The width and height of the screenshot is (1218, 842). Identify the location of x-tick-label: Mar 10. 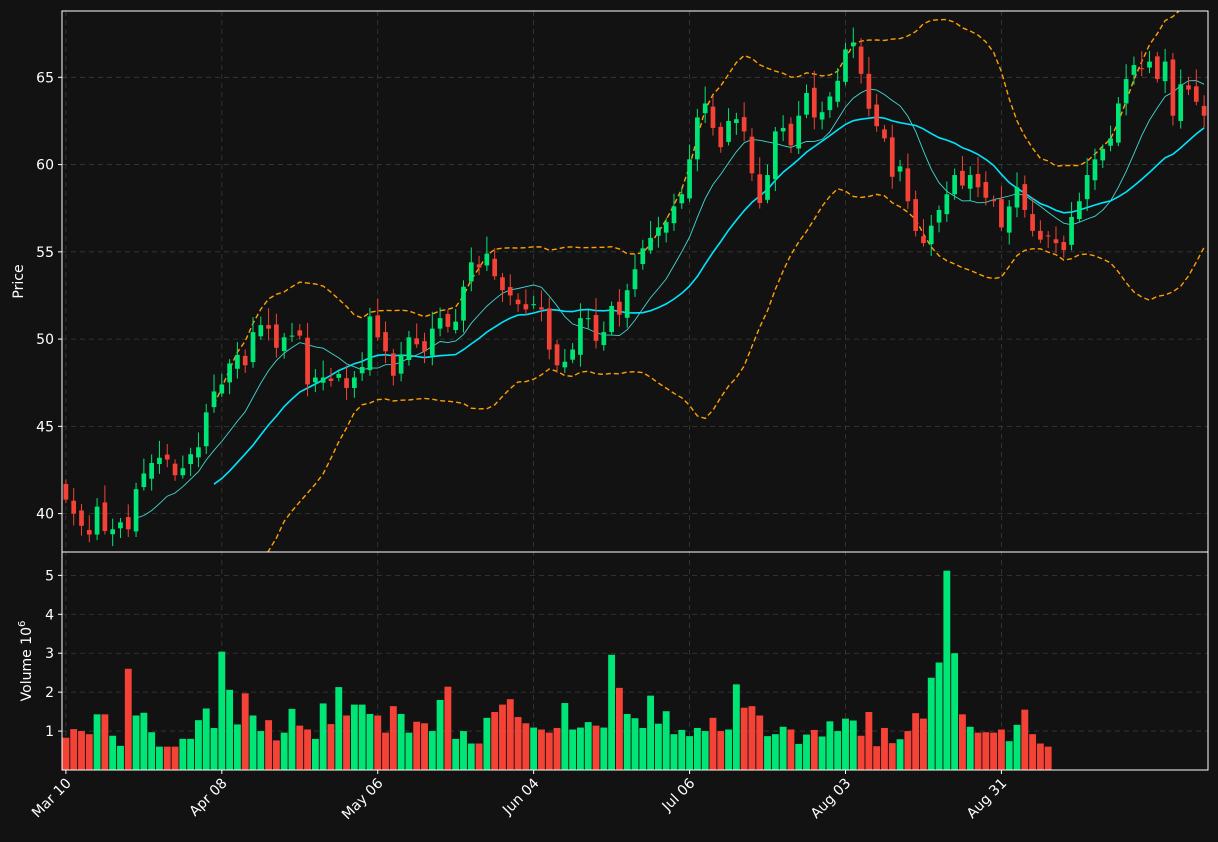
(52, 799).